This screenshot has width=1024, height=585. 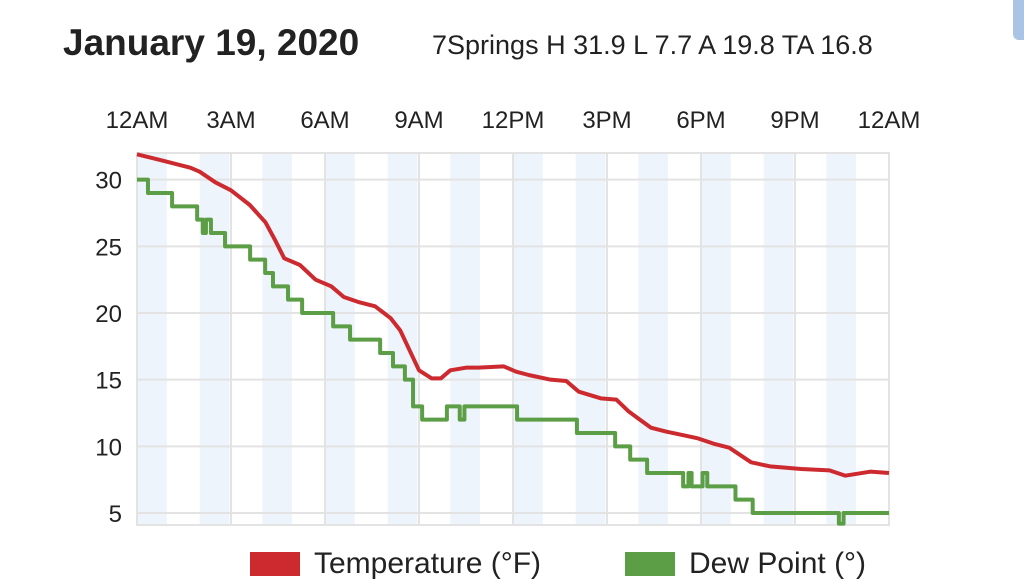 What do you see at coordinates (794, 120) in the screenshot?
I see `x-tick-label: 9PM` at bounding box center [794, 120].